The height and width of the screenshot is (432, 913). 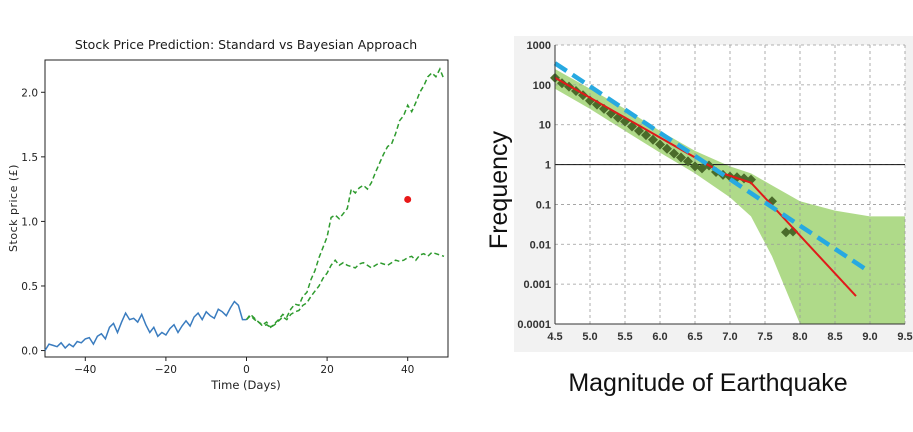 What do you see at coordinates (166, 370) in the screenshot?
I see `stock-x-tick-label: −20` at bounding box center [166, 370].